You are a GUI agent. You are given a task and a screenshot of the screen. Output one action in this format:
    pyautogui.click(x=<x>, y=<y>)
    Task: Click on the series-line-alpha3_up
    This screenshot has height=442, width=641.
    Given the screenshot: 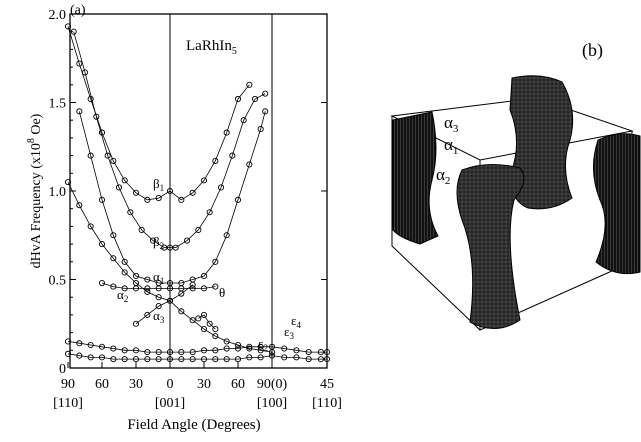 What is the action you would take?
    pyautogui.click(x=164, y=304)
    